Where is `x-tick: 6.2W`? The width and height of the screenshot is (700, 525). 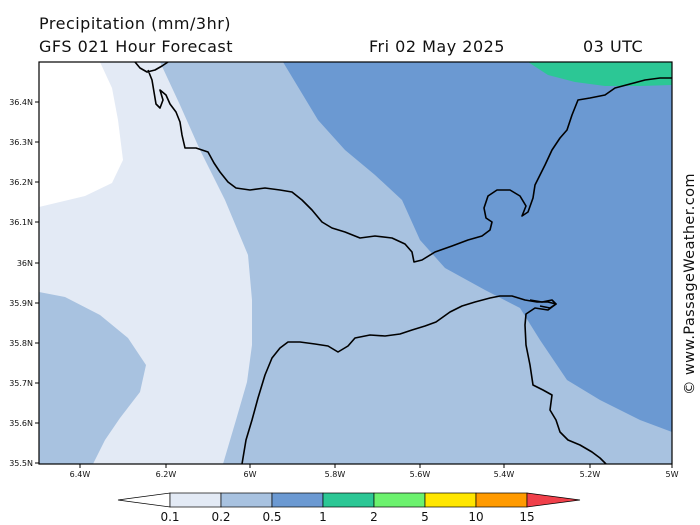 x-tick: 6.2W is located at coordinates (166, 471).